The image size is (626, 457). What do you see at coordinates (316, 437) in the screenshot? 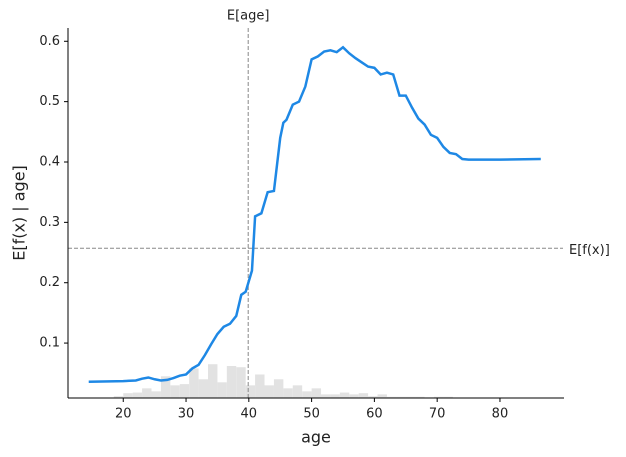
I see `x-axis-label: age` at bounding box center [316, 437].